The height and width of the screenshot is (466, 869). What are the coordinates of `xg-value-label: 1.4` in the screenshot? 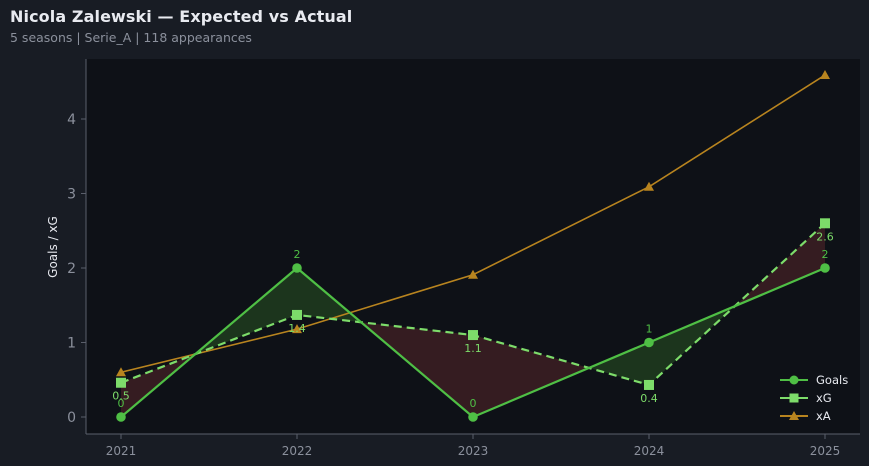 It's located at (297, 328).